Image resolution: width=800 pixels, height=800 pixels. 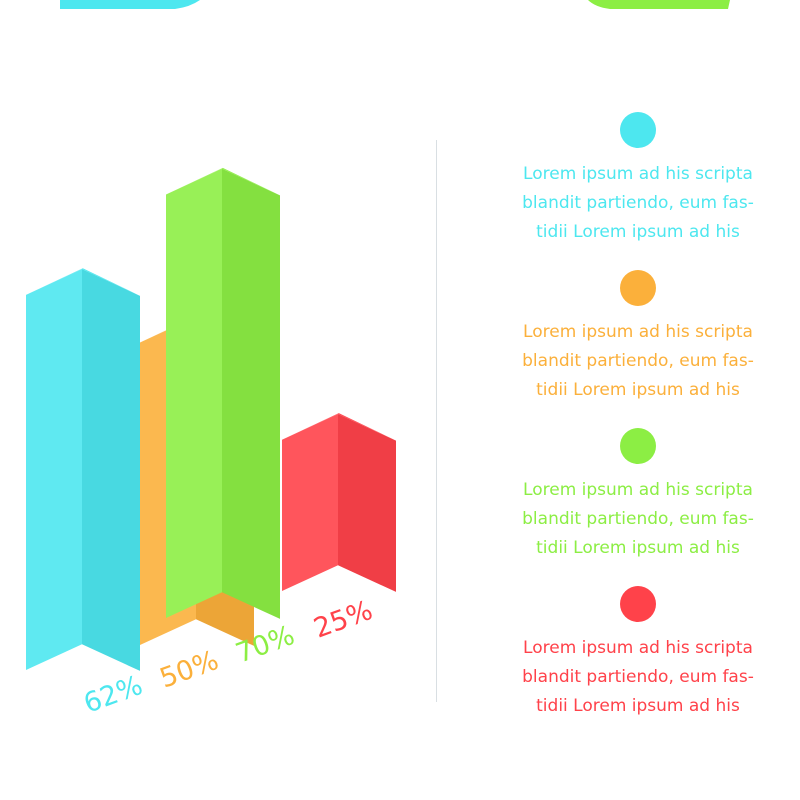 What do you see at coordinates (130, 4) in the screenshot?
I see `cyan-top-shape` at bounding box center [130, 4].